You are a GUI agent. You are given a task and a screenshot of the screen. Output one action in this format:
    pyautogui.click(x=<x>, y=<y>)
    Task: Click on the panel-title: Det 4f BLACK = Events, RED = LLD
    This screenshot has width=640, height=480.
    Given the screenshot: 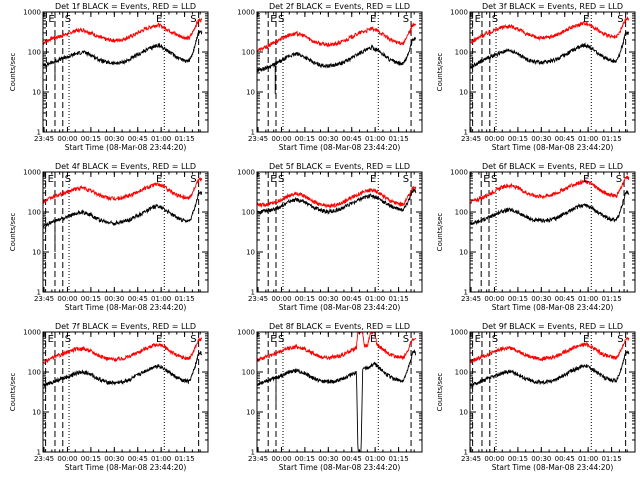 What is the action you would take?
    pyautogui.click(x=125, y=166)
    